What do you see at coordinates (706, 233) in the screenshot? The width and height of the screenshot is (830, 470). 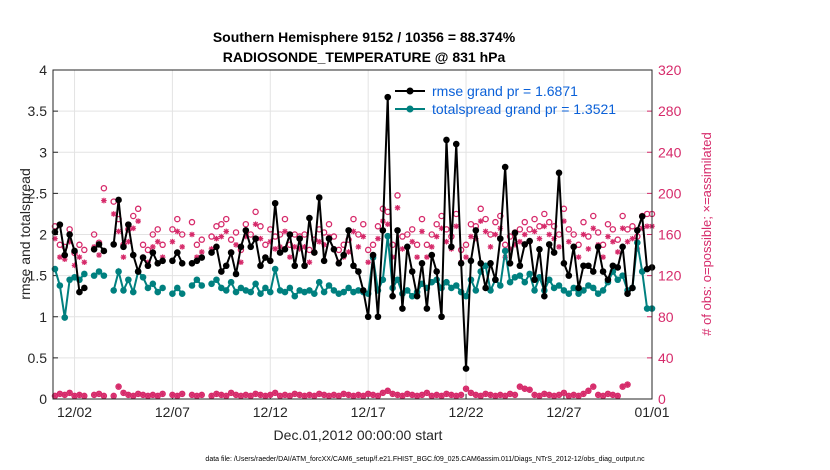 I see `y-axis-label-right: # of obs: o=possible; ×=assimilated` at bounding box center [706, 233].